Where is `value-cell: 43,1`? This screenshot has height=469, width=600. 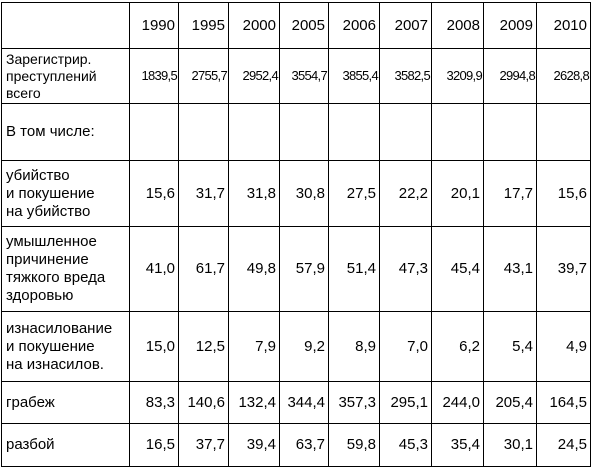
value-cell: 43,1 is located at coordinates (510, 269).